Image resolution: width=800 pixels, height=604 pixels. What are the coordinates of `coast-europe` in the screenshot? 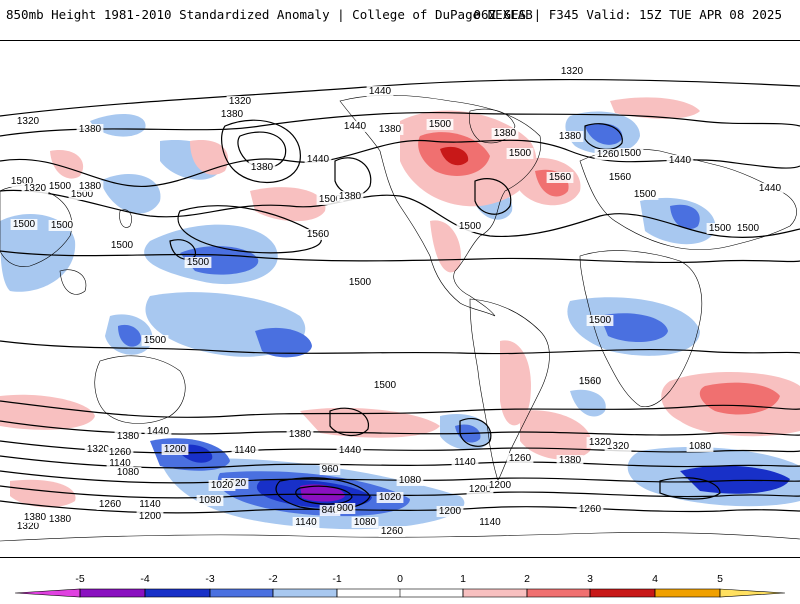 It's located at (688, 199).